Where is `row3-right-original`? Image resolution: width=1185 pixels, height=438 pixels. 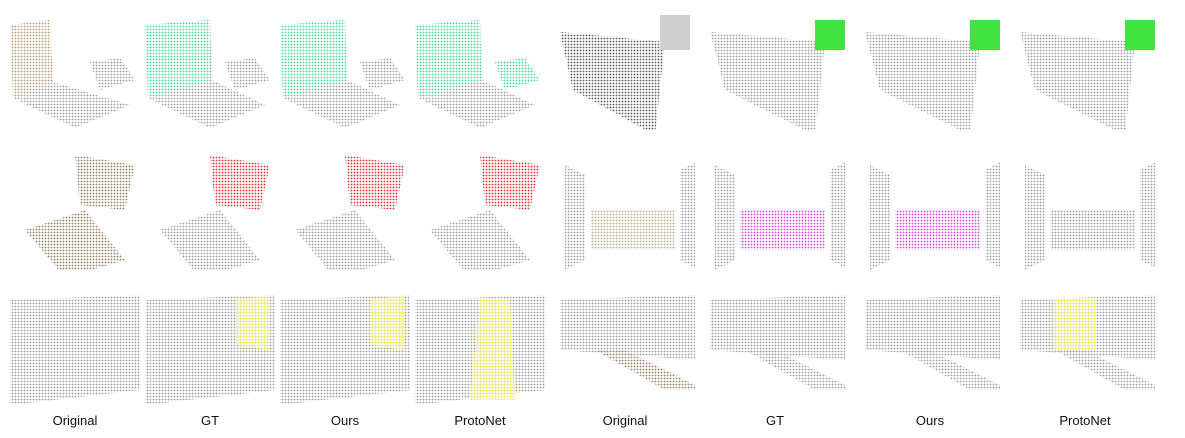 row3-right-original is located at coordinates (625, 350).